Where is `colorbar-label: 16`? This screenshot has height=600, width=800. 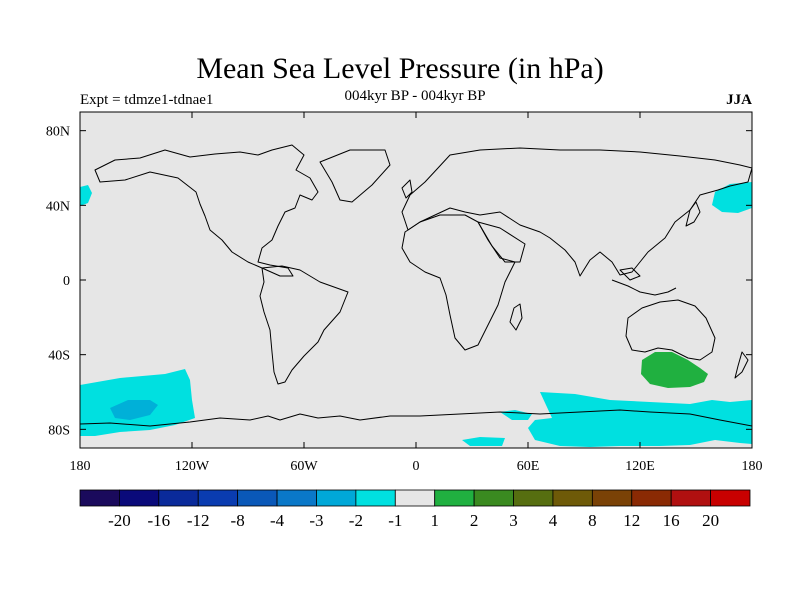
colorbar-label: 16 is located at coordinates (671, 520).